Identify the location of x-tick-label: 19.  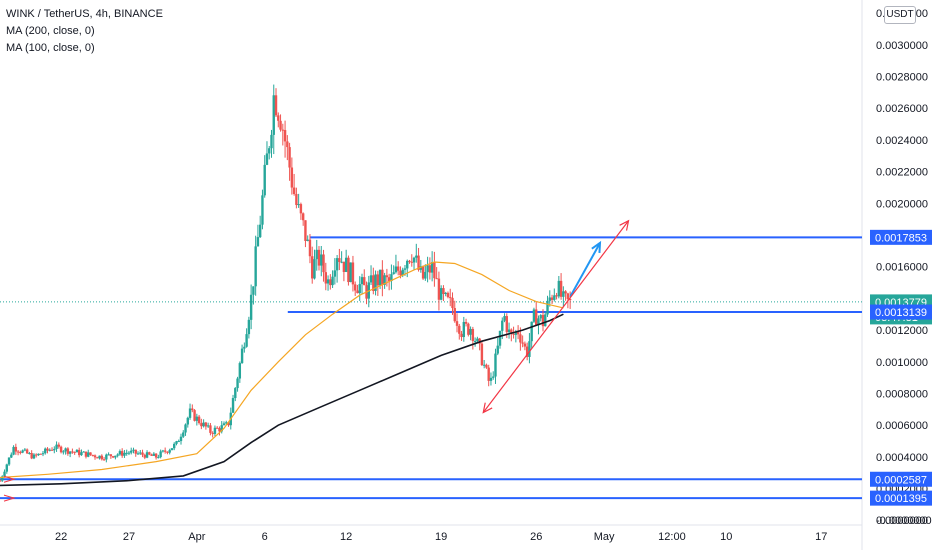
(441, 537).